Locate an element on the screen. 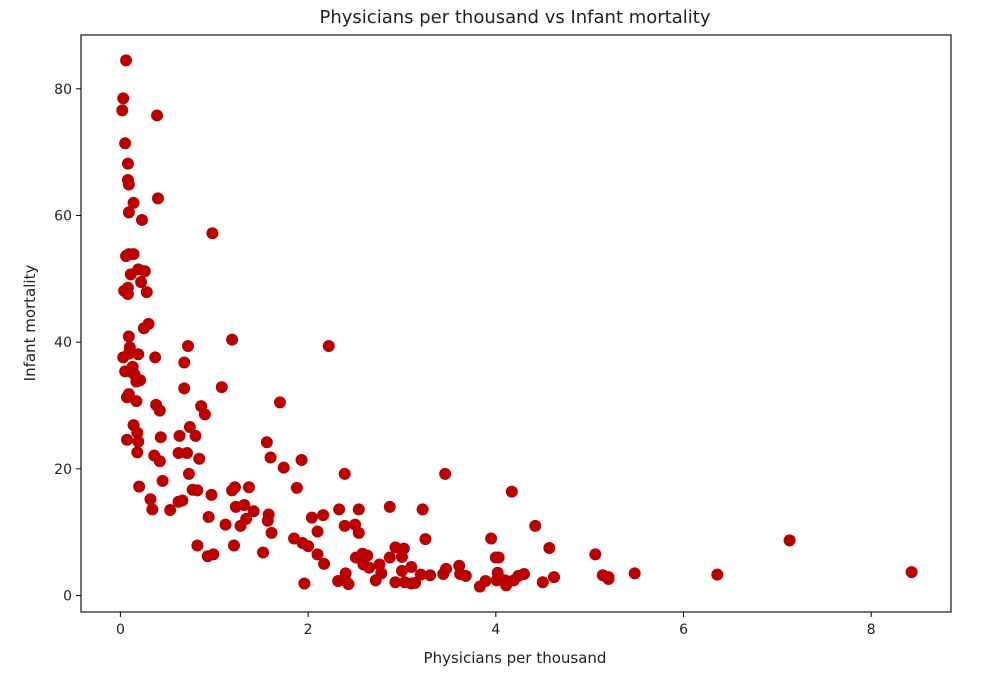  y-axis-label: Infant mortality is located at coordinates (30, 323).